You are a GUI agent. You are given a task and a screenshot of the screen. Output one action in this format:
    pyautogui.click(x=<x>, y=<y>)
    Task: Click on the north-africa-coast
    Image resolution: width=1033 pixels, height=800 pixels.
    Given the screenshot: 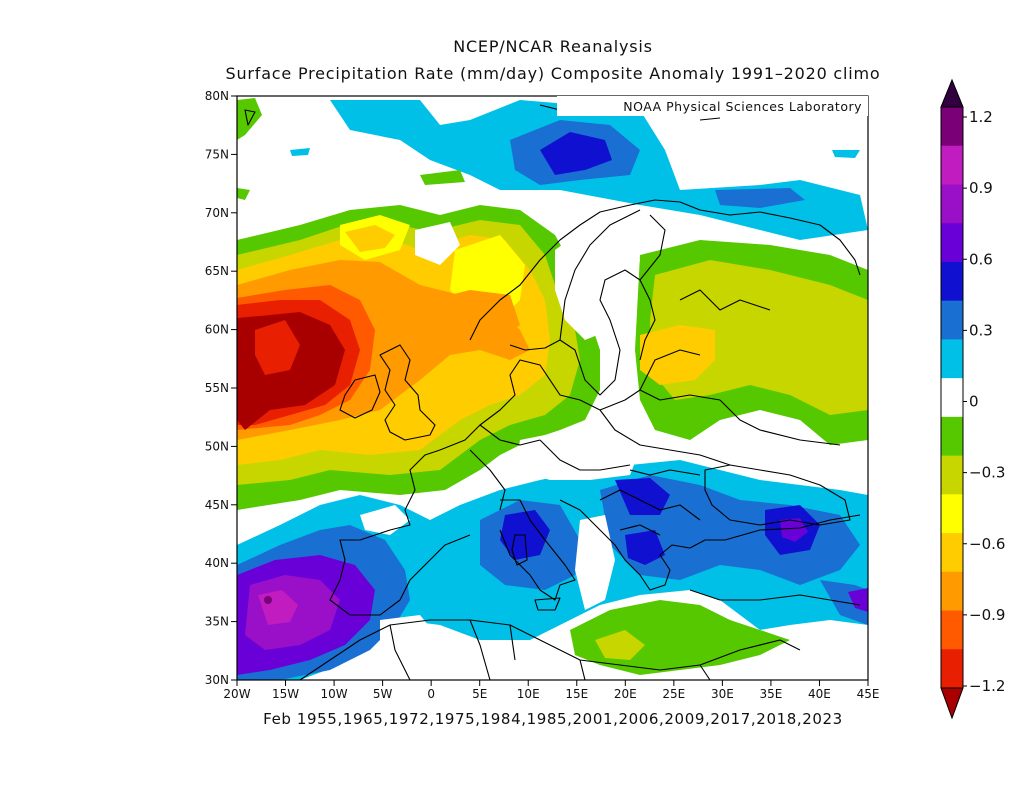 What is the action you would take?
    pyautogui.click(x=550, y=649)
    